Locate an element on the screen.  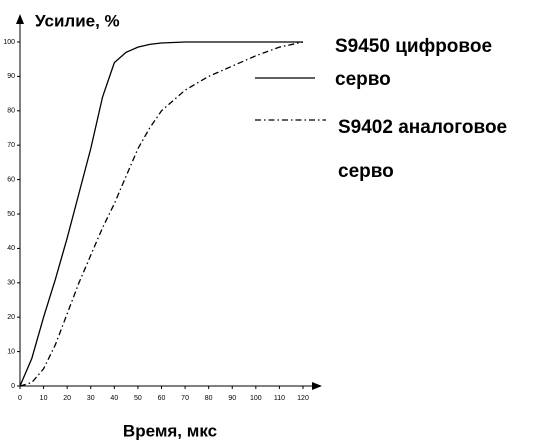
x-tick-label: 120 is located at coordinates (303, 398).